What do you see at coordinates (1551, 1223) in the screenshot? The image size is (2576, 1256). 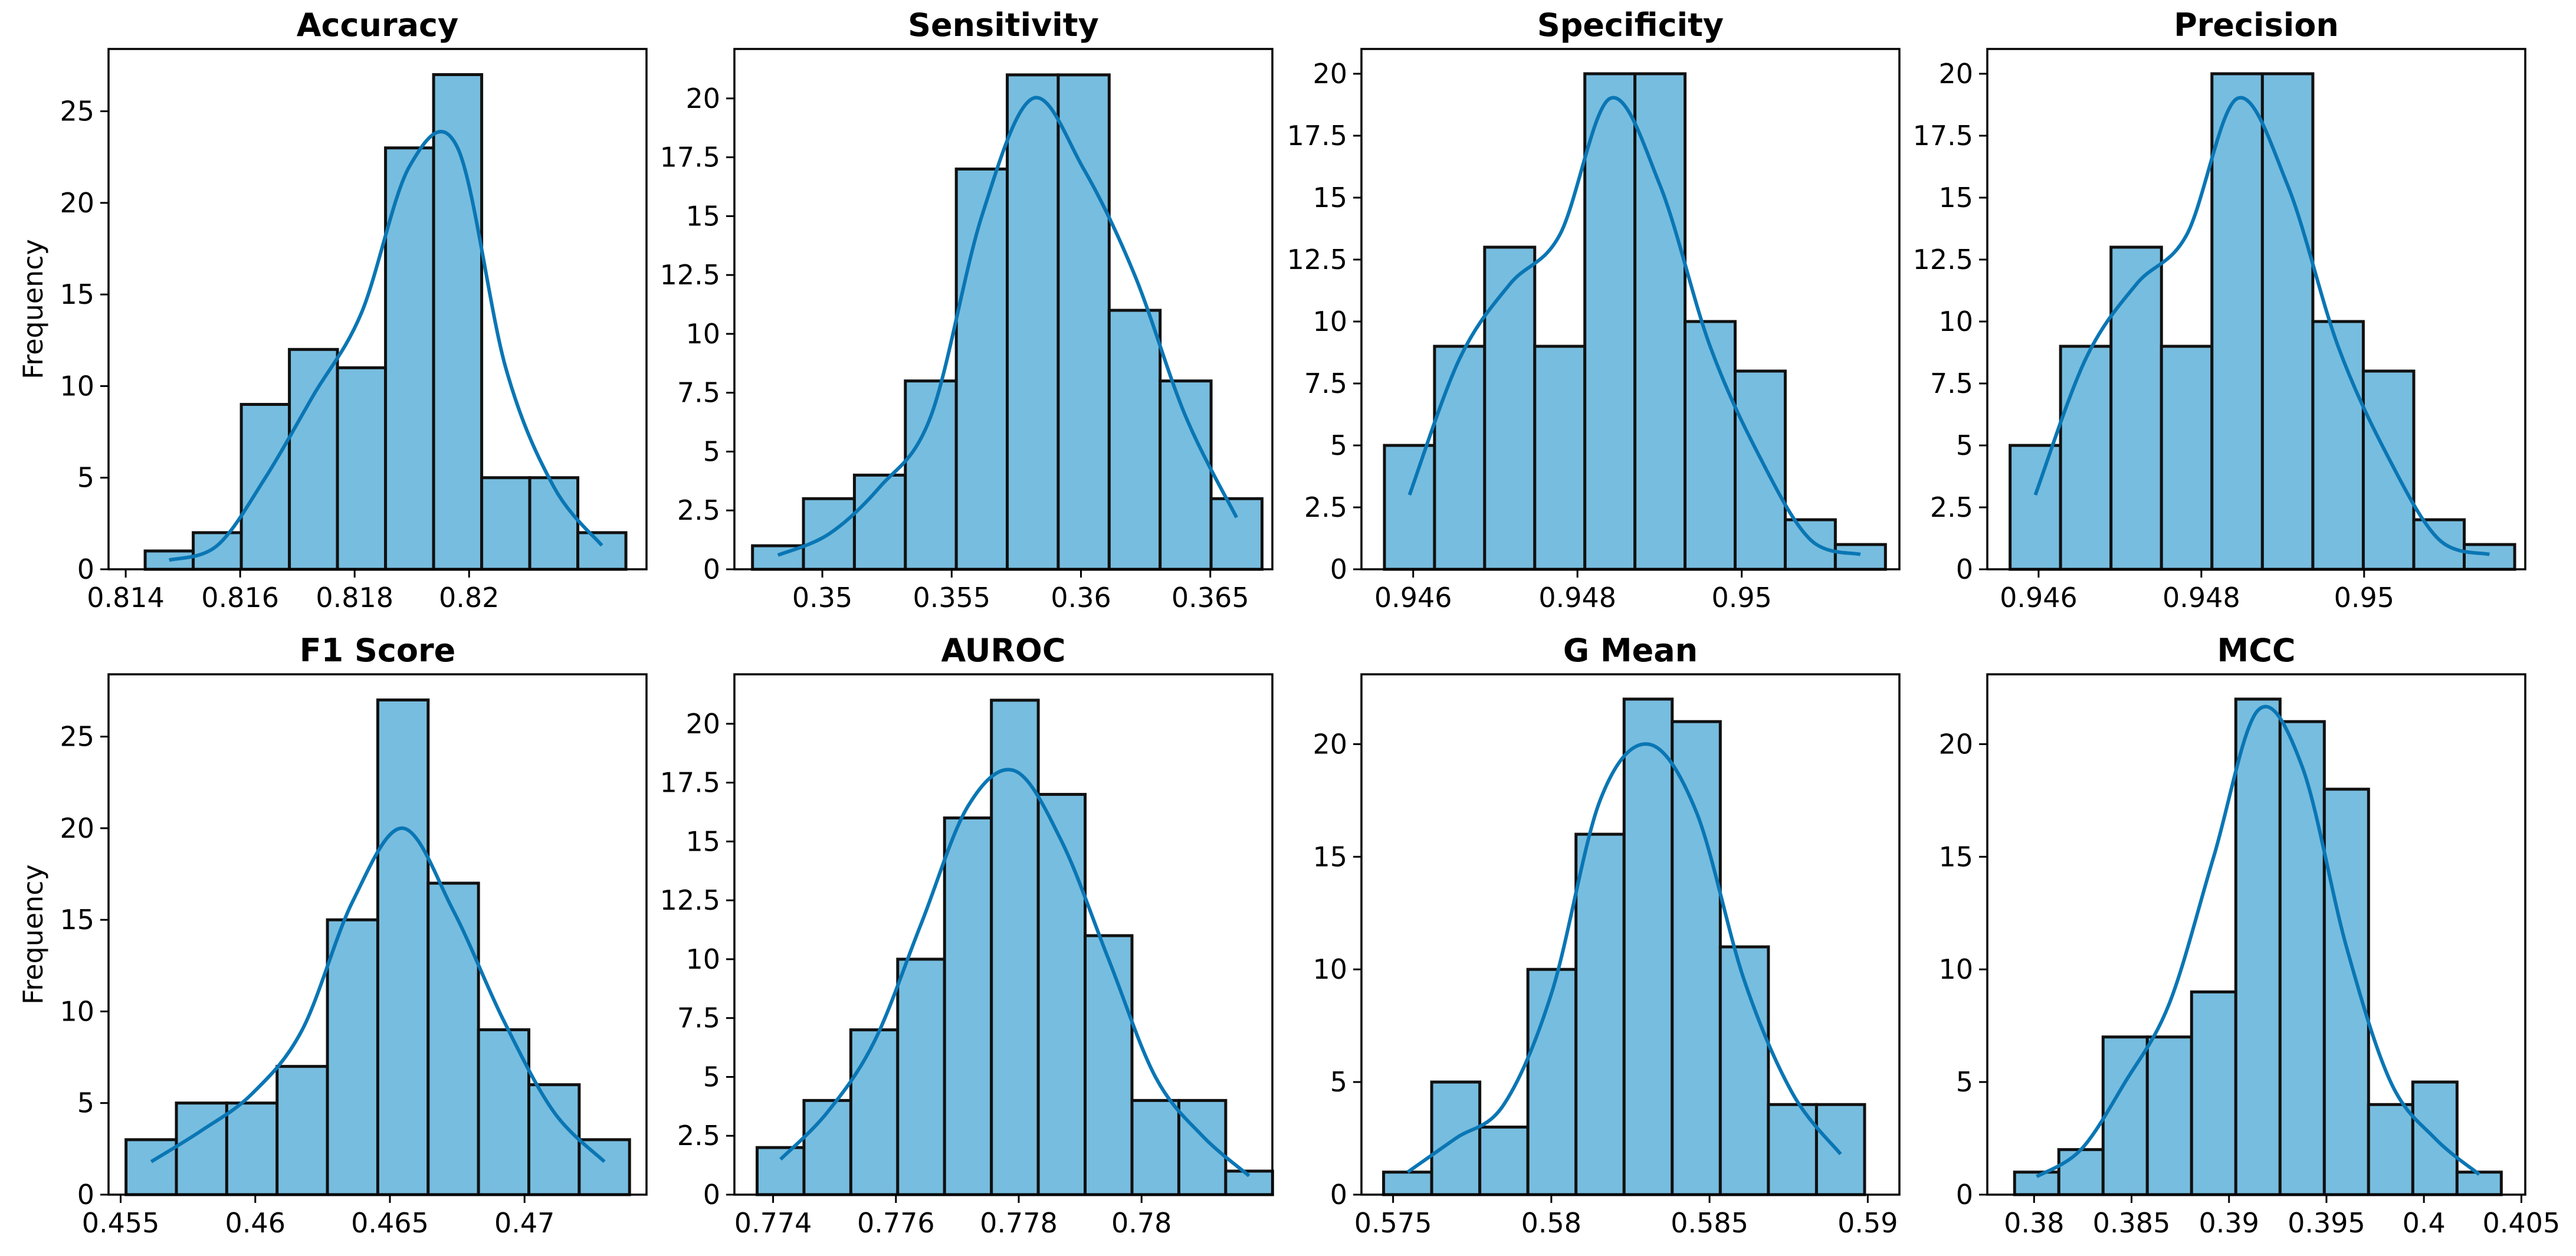 I see `x-tick-label: 0.58` at bounding box center [1551, 1223].